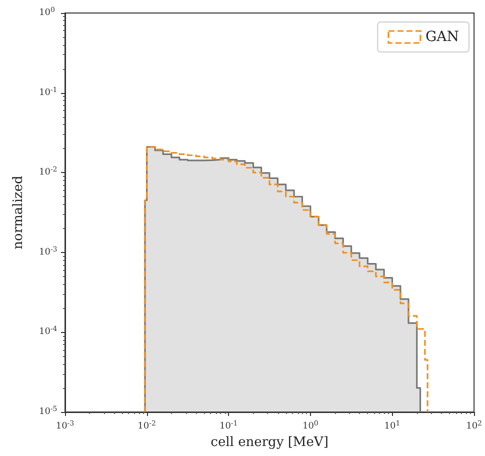 This screenshot has width=485, height=456. Describe the element at coordinates (18, 213) in the screenshot. I see `y-axis-title: normalized` at that location.